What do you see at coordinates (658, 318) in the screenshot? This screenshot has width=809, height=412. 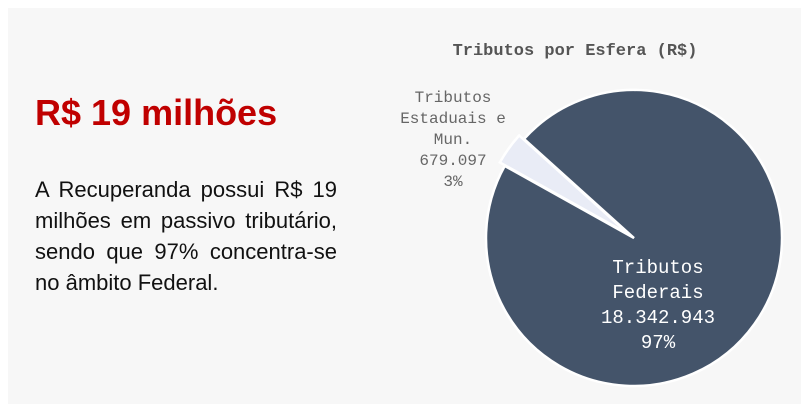 I see `label-value: 18.342.943` at bounding box center [658, 318].